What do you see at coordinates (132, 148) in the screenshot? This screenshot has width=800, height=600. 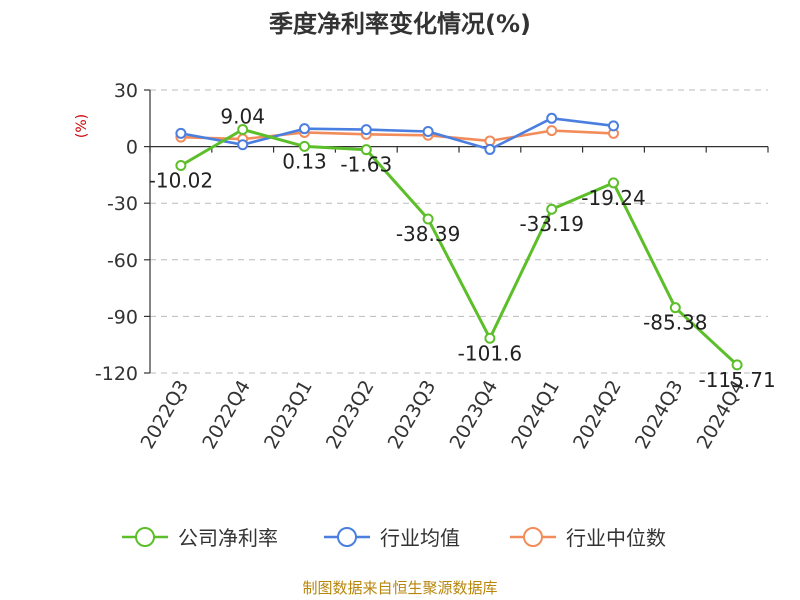 I see `y-tick-label: 0` at bounding box center [132, 148].